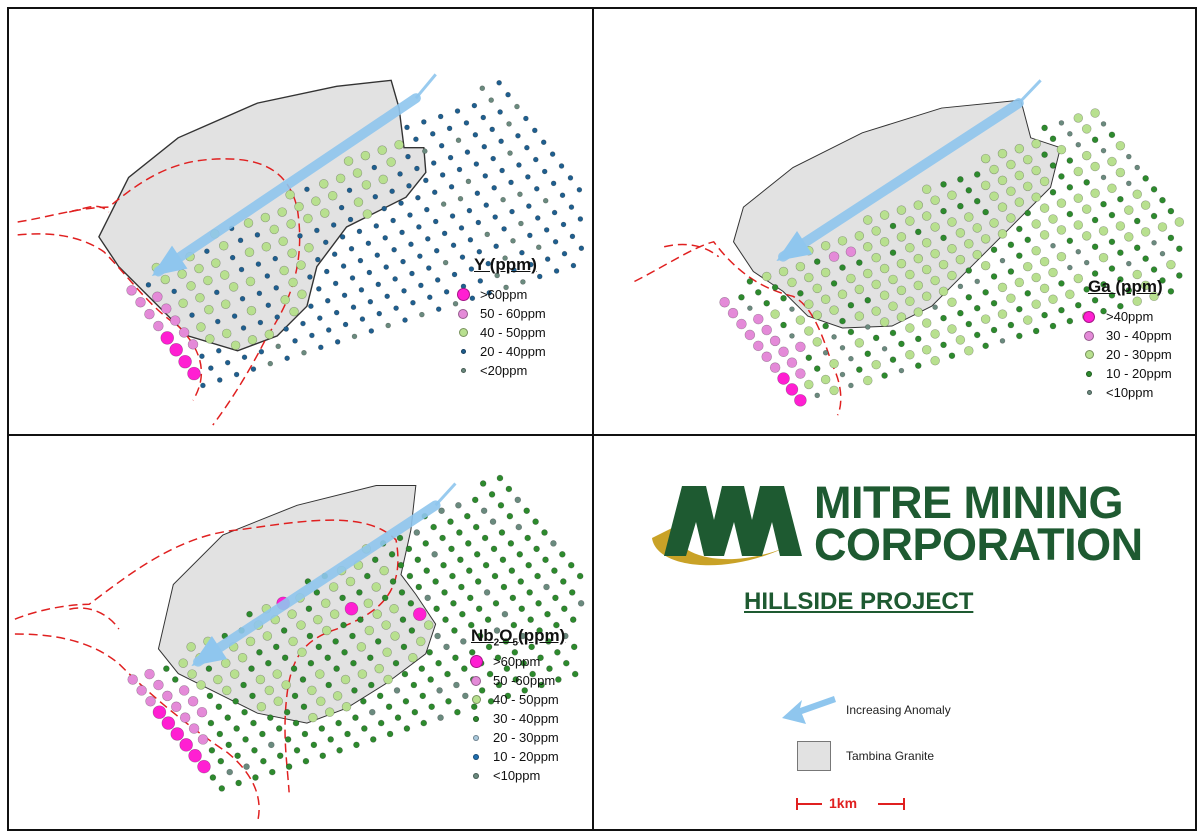 Image resolution: width=1203 pixels, height=838 pixels. I want to click on company-logo: MITRE MINING CORPORATION, so click(904, 526).